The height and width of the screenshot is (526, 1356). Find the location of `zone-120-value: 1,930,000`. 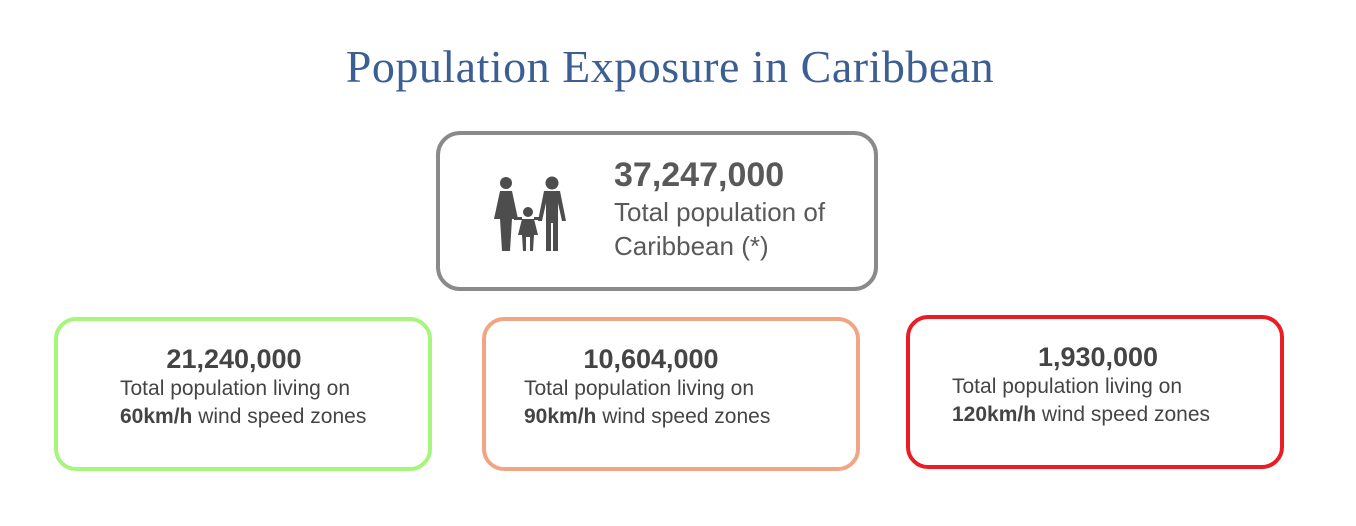

zone-120-value: 1,930,000 is located at coordinates (1098, 357).